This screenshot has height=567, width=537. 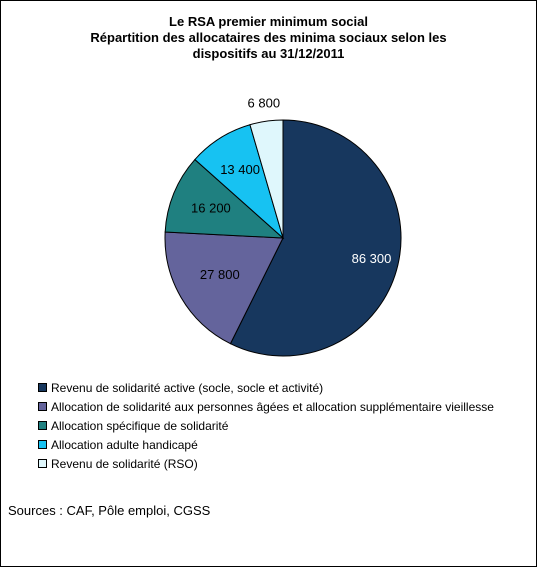 What do you see at coordinates (211, 207) in the screenshot?
I see `data-label-ass: 16 200` at bounding box center [211, 207].